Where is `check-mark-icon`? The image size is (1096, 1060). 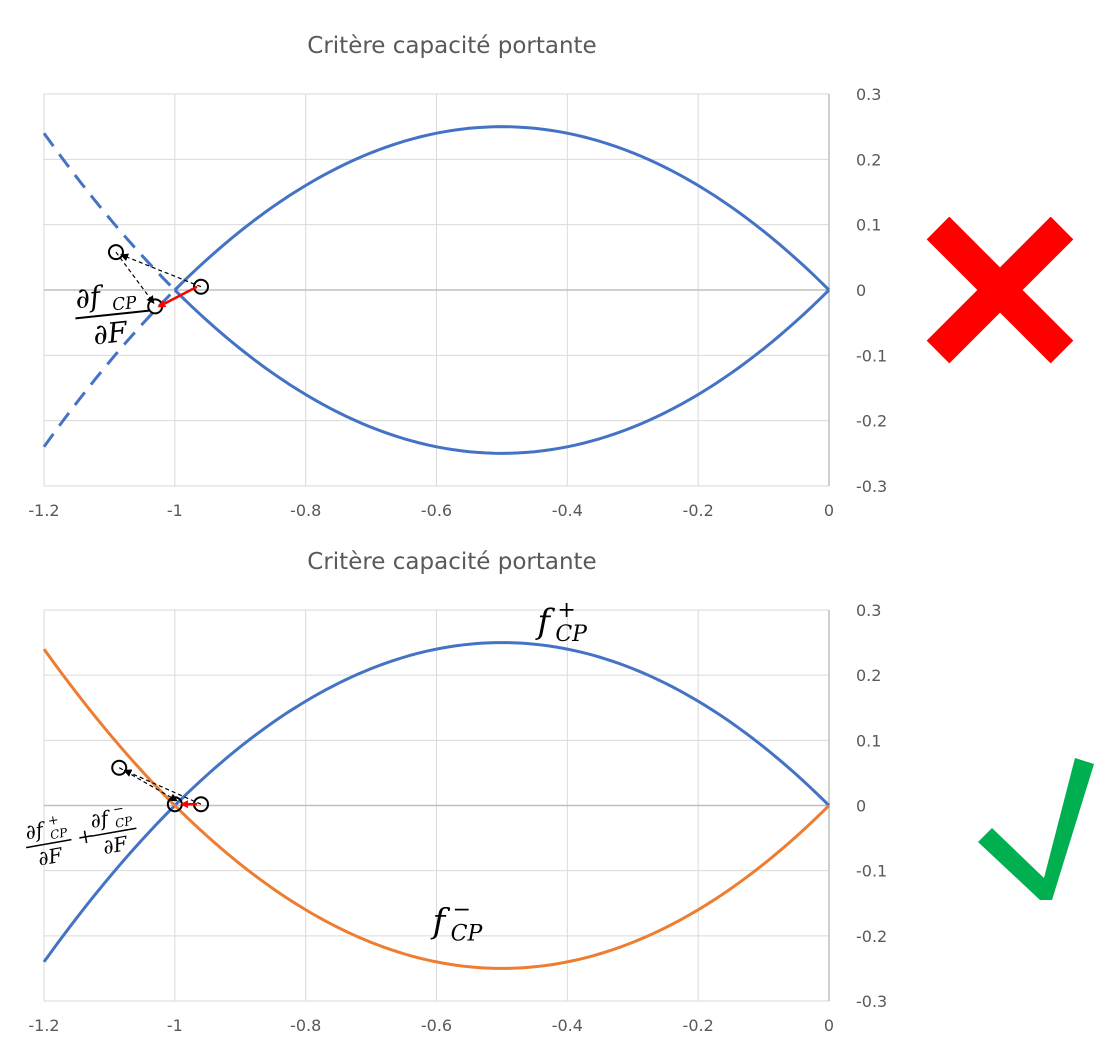 check-mark-icon is located at coordinates (1036, 829).